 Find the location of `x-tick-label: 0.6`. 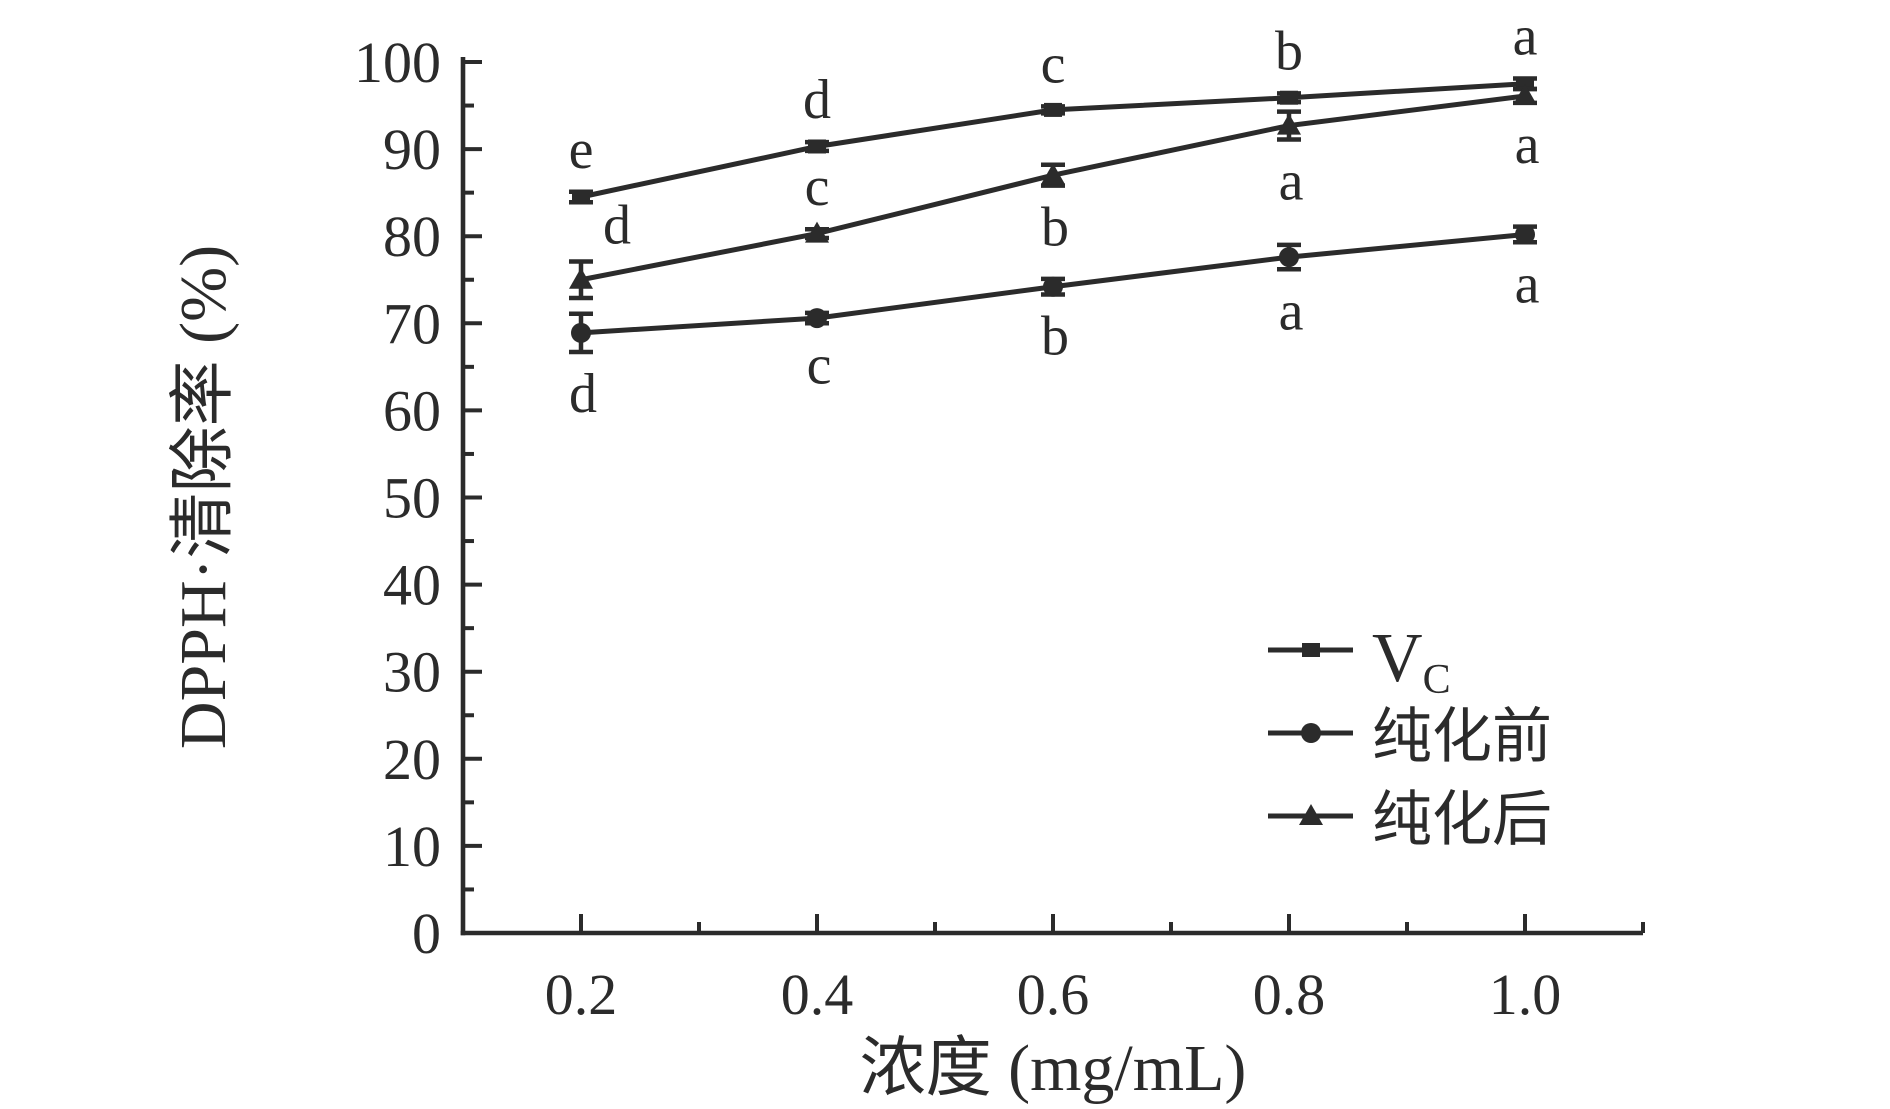

x-tick-label: 0.6 is located at coordinates (1053, 994).